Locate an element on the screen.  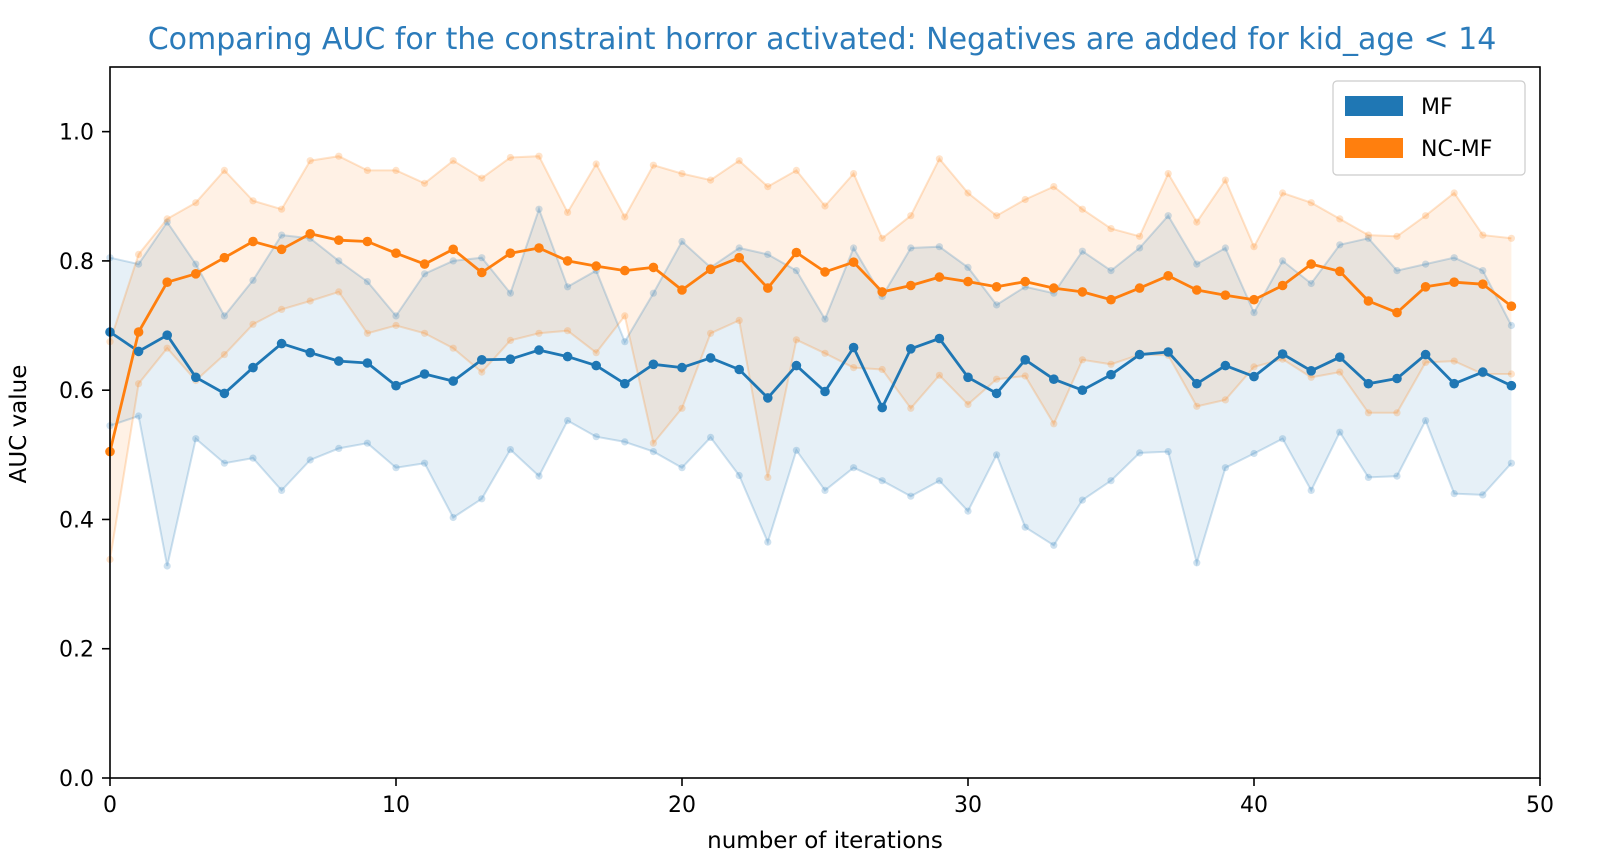
y-axis-ticks: 0.0 0.2 0.4 0.6 0.8 1.0 is located at coordinates (84, 456).